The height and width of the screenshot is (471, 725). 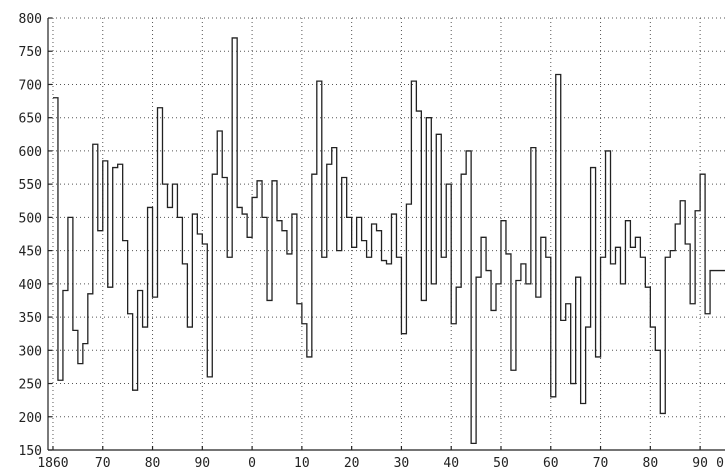 I want to click on y-tick-label-650: 650, so click(x=30, y=119).